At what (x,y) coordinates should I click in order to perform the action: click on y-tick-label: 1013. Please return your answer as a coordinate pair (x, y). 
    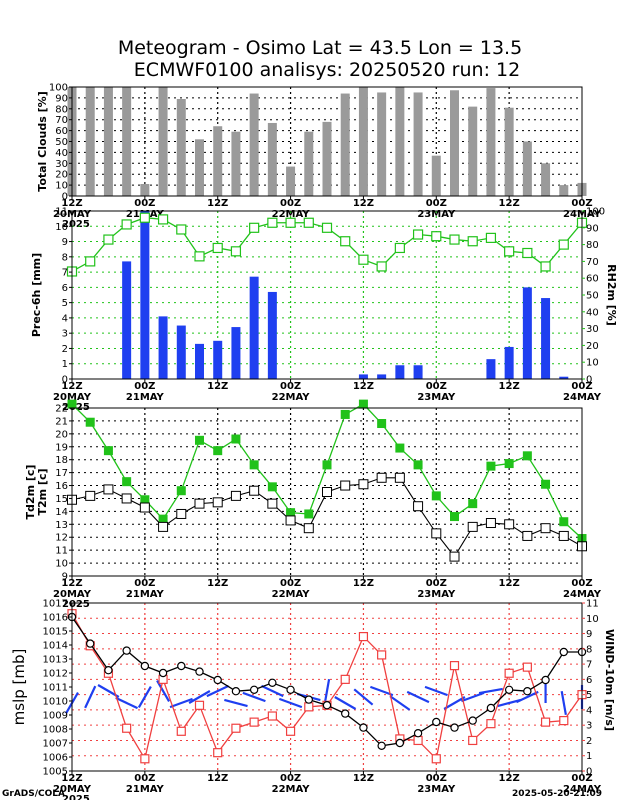
    Looking at the image, I should click on (55, 660).